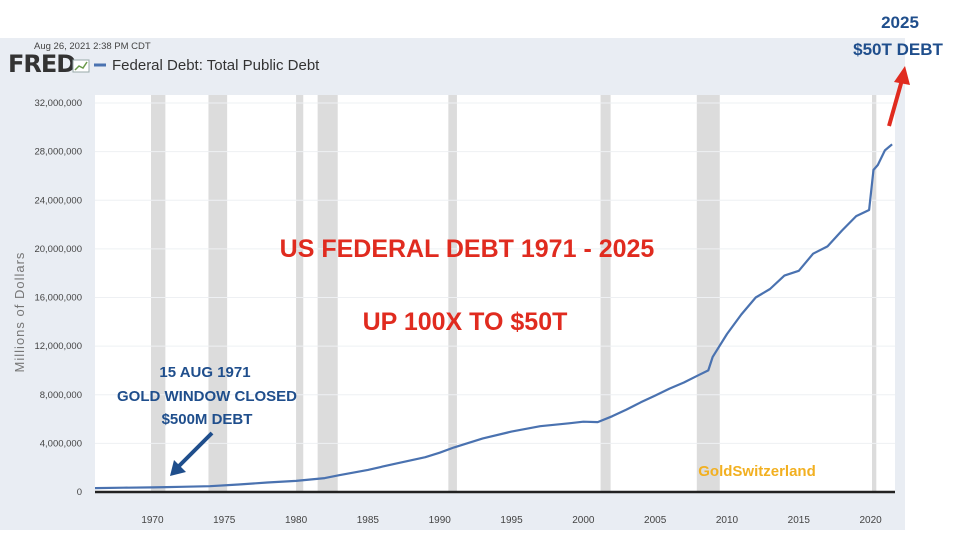 The height and width of the screenshot is (534, 963). I want to click on y-tick-label: 16,000,000, so click(58, 298).